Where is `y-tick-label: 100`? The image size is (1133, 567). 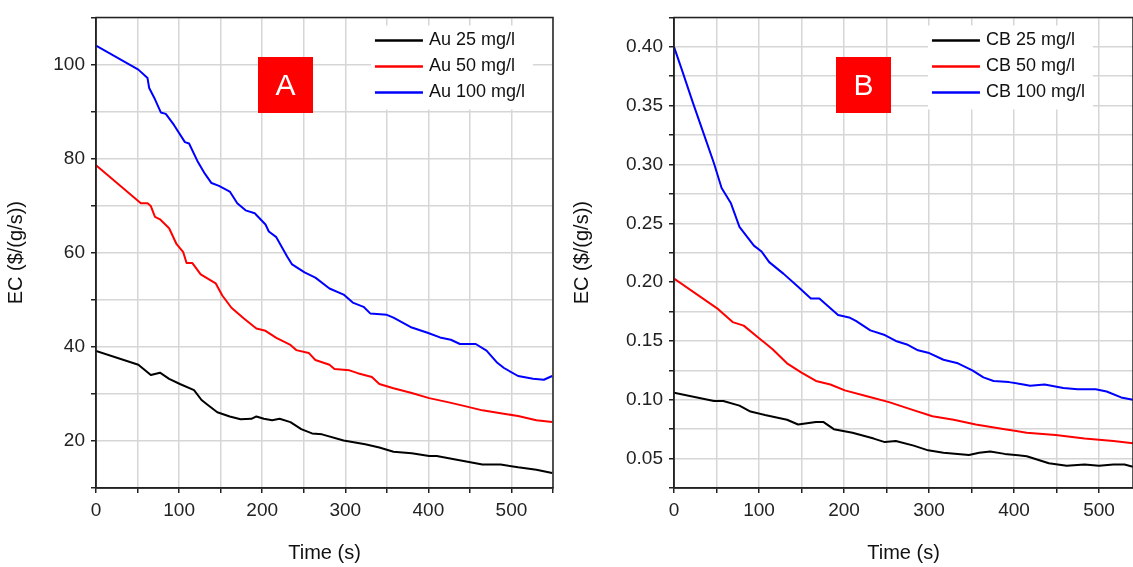 y-tick-label: 100 is located at coordinates (69, 63).